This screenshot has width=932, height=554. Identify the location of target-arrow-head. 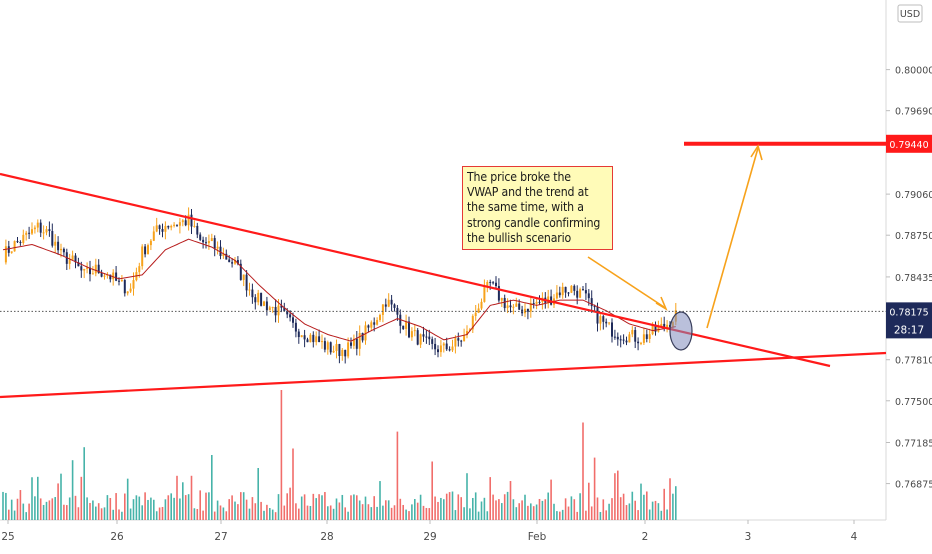
(756, 152).